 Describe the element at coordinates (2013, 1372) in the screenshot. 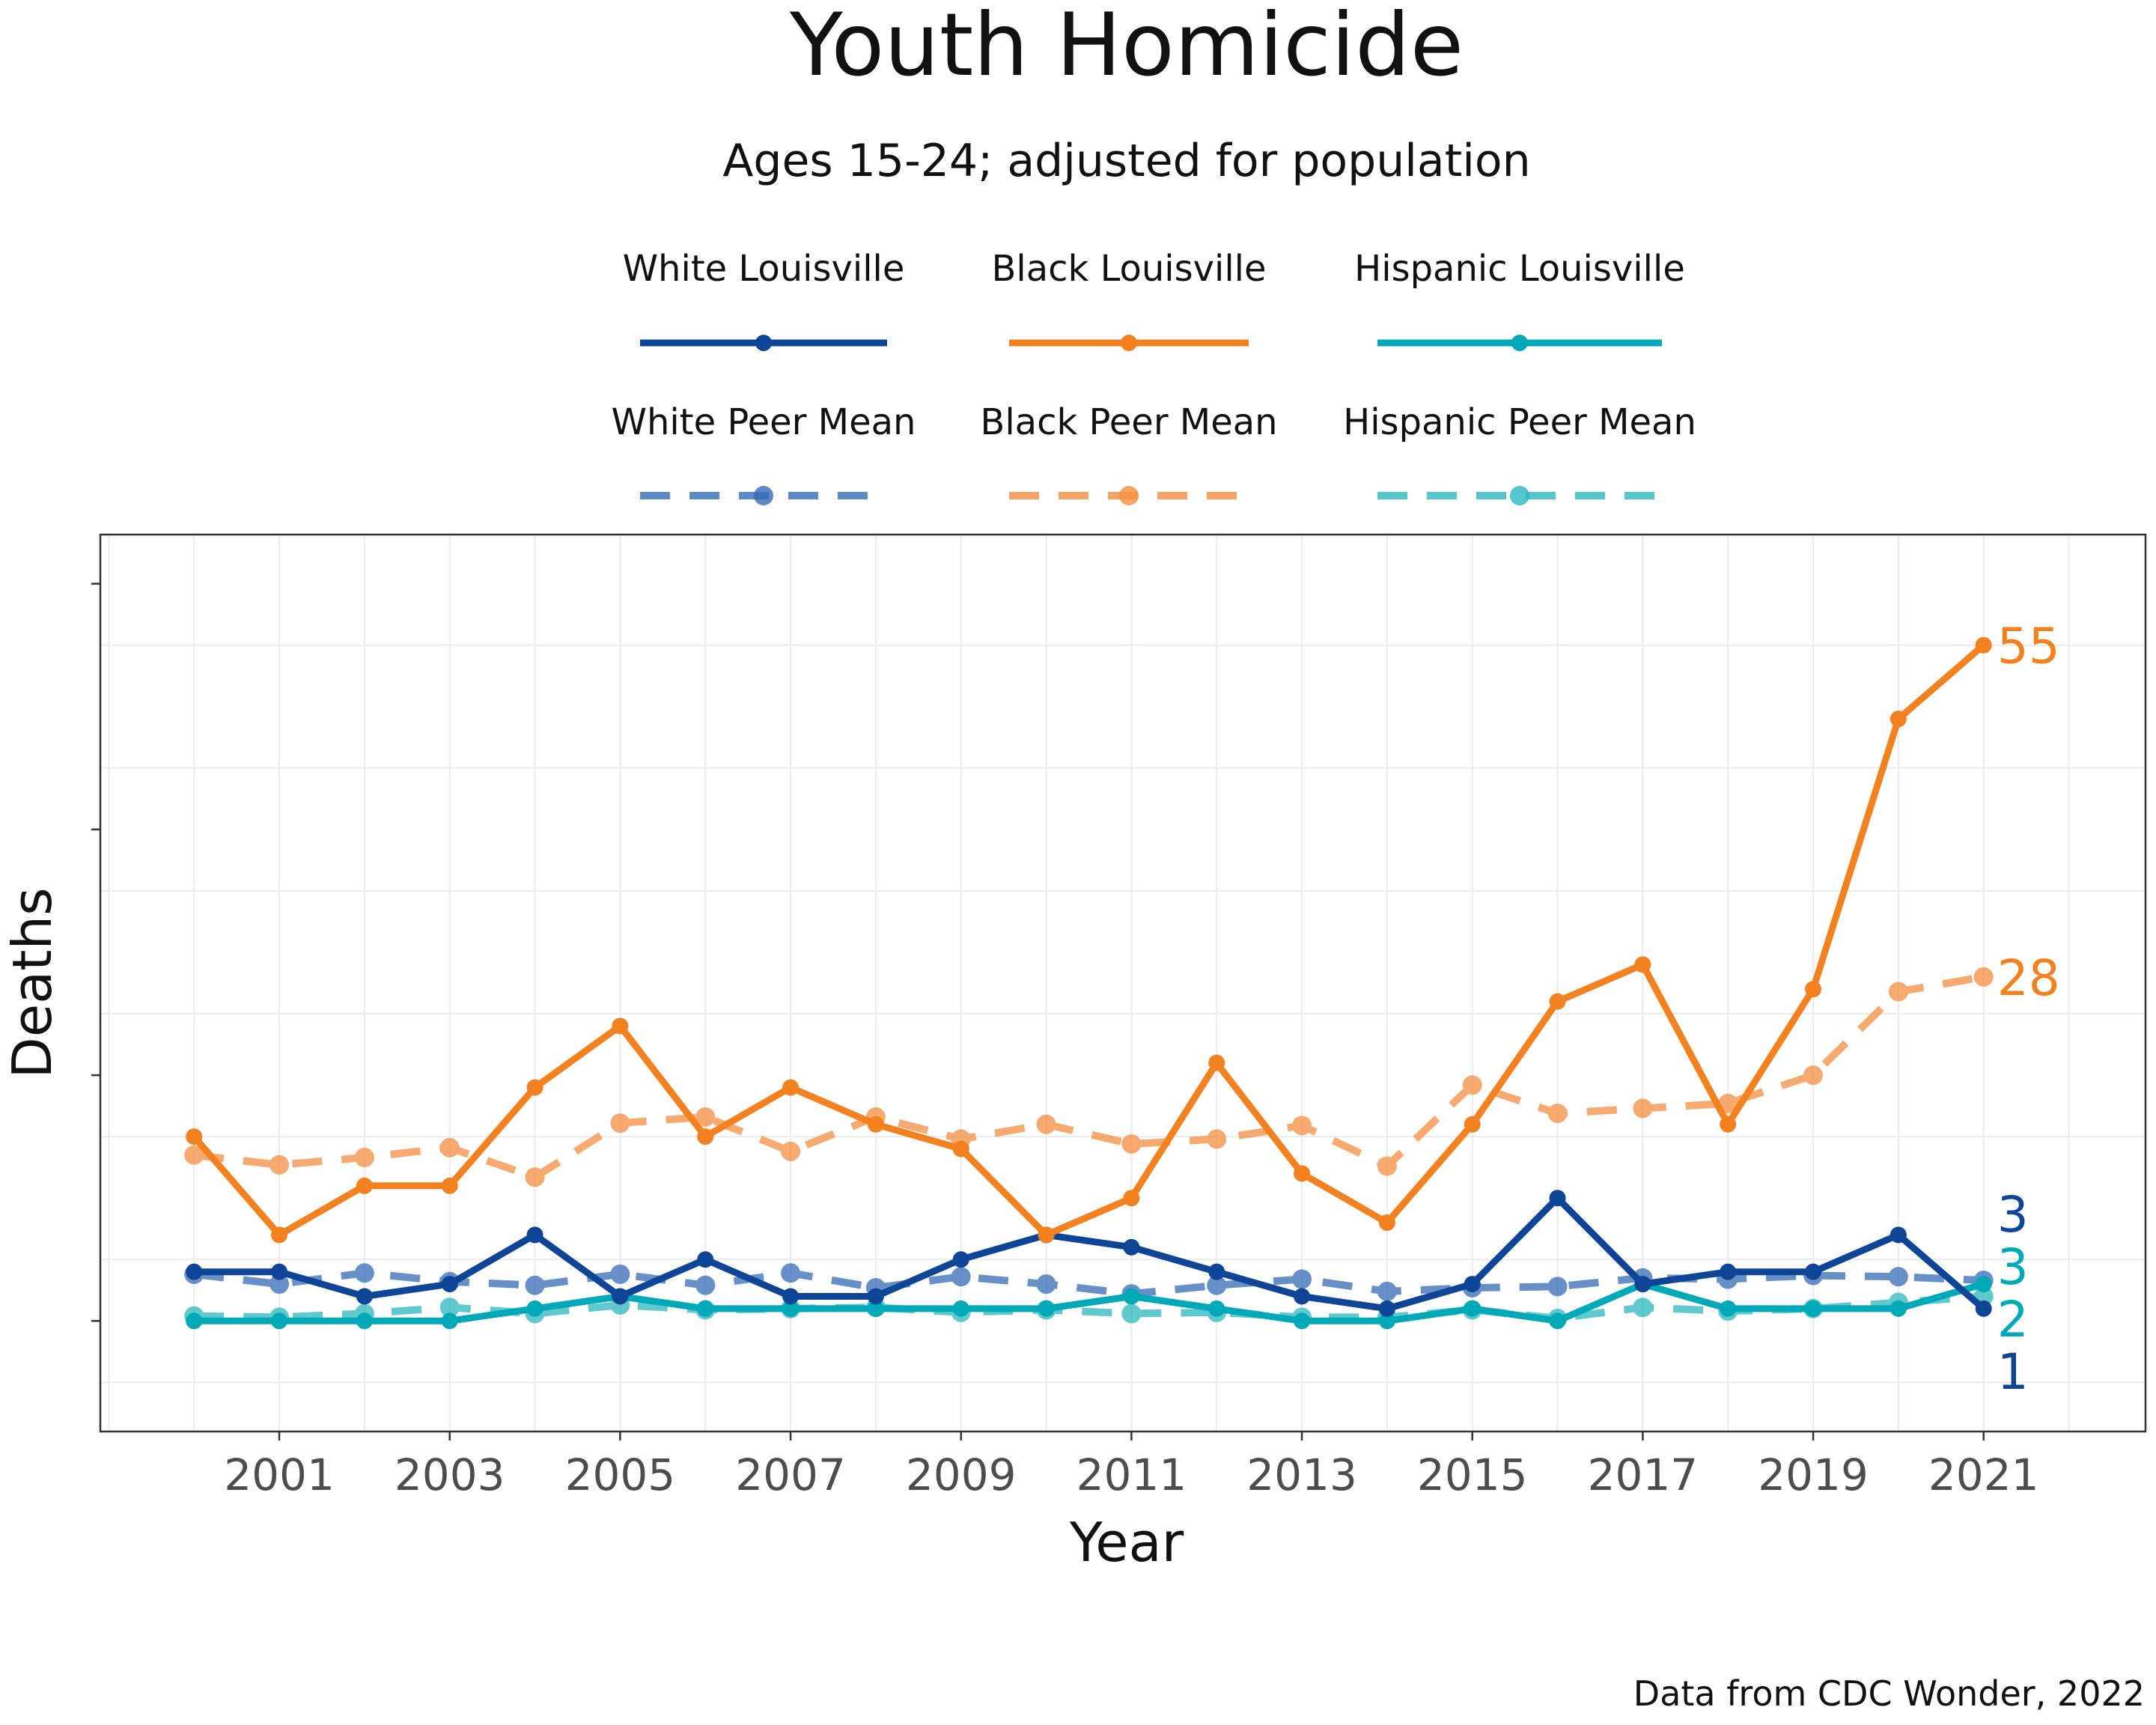

I see `end-label-white-louisville: 1` at that location.